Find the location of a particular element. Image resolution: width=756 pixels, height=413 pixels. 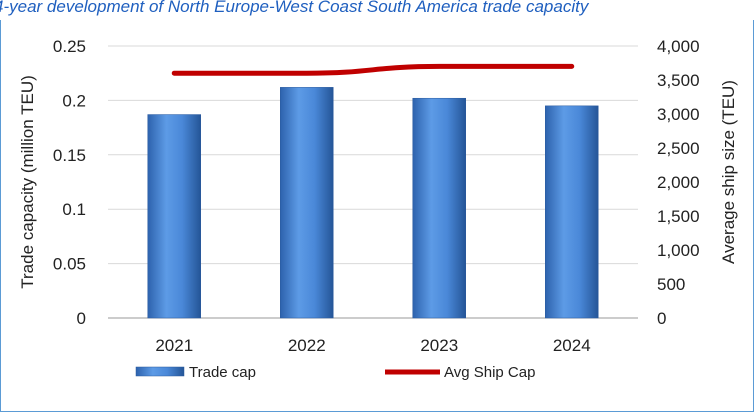

y-tick-label: 0.05 is located at coordinates (69, 264).